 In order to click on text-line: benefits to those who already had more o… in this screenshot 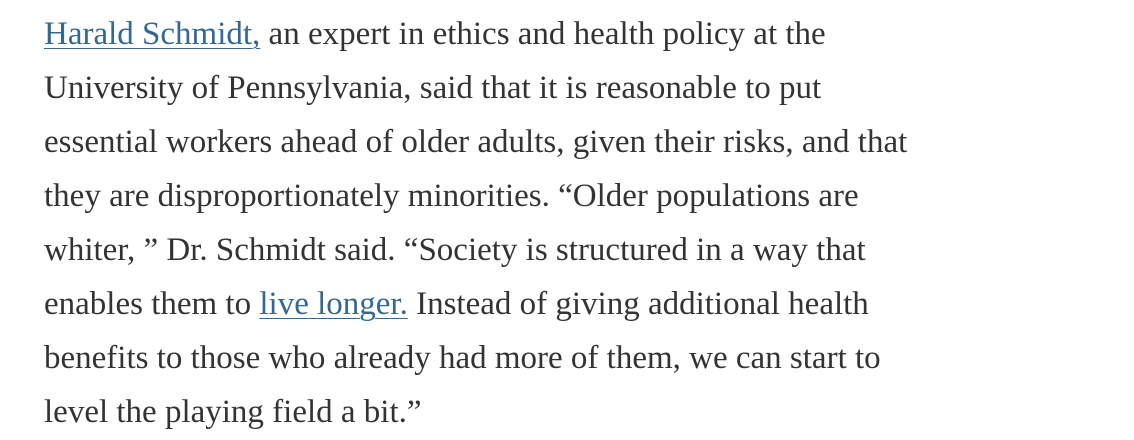, I will do `click(475, 358)`.